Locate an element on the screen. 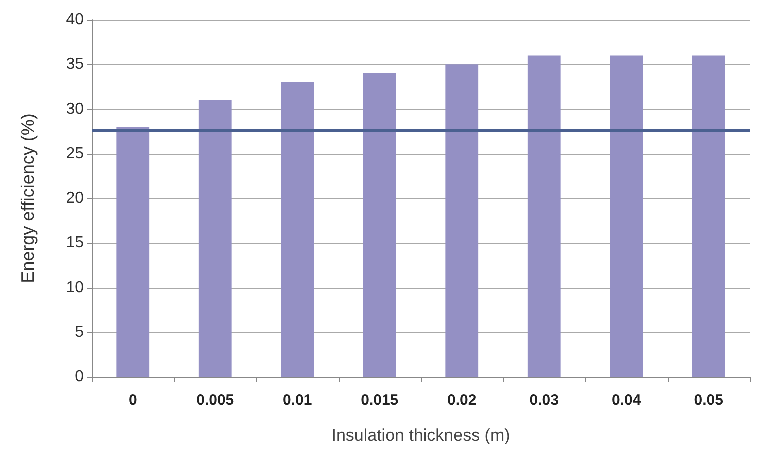 This screenshot has width=766, height=452. x-tick-label: 0 is located at coordinates (133, 400).